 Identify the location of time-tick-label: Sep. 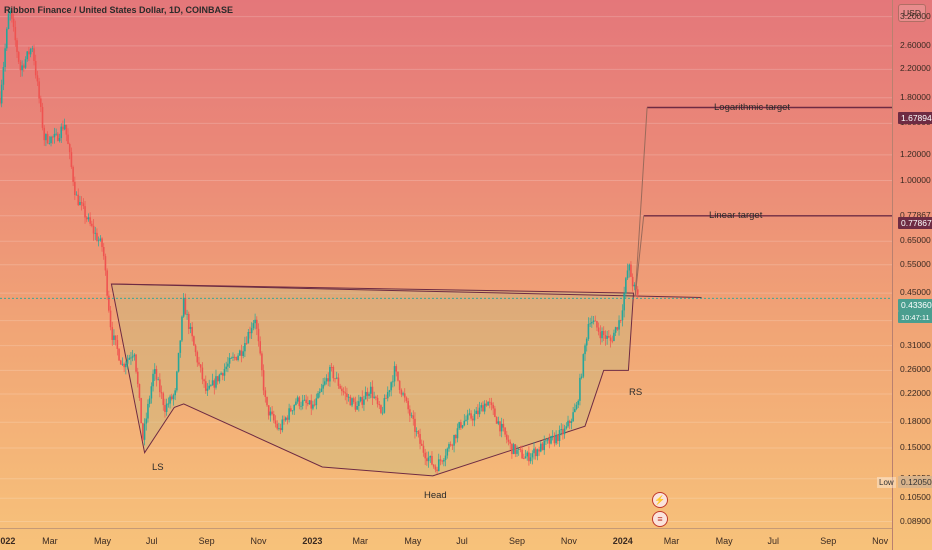
(828, 541).